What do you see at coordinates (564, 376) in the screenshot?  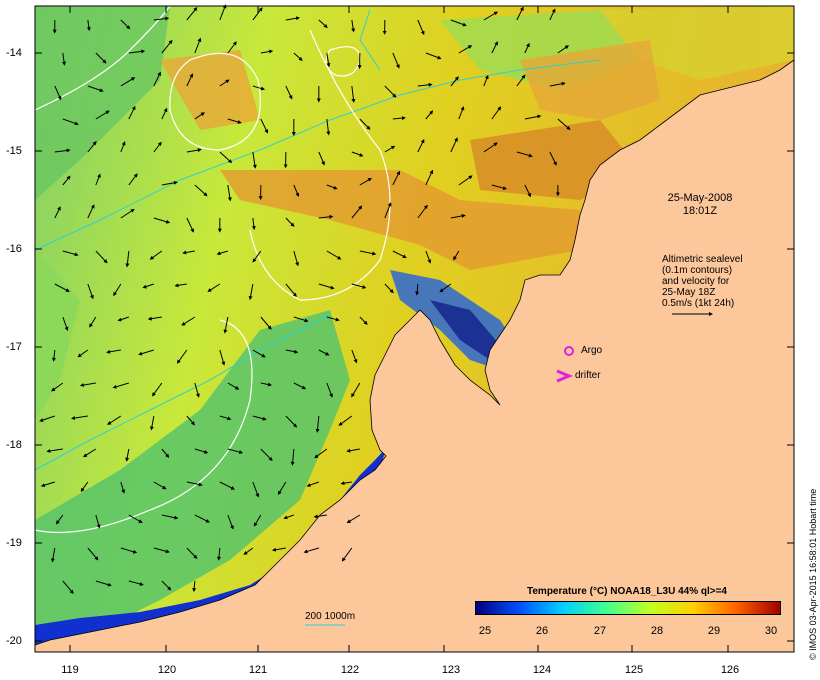 I see `drifter-marker` at bounding box center [564, 376].